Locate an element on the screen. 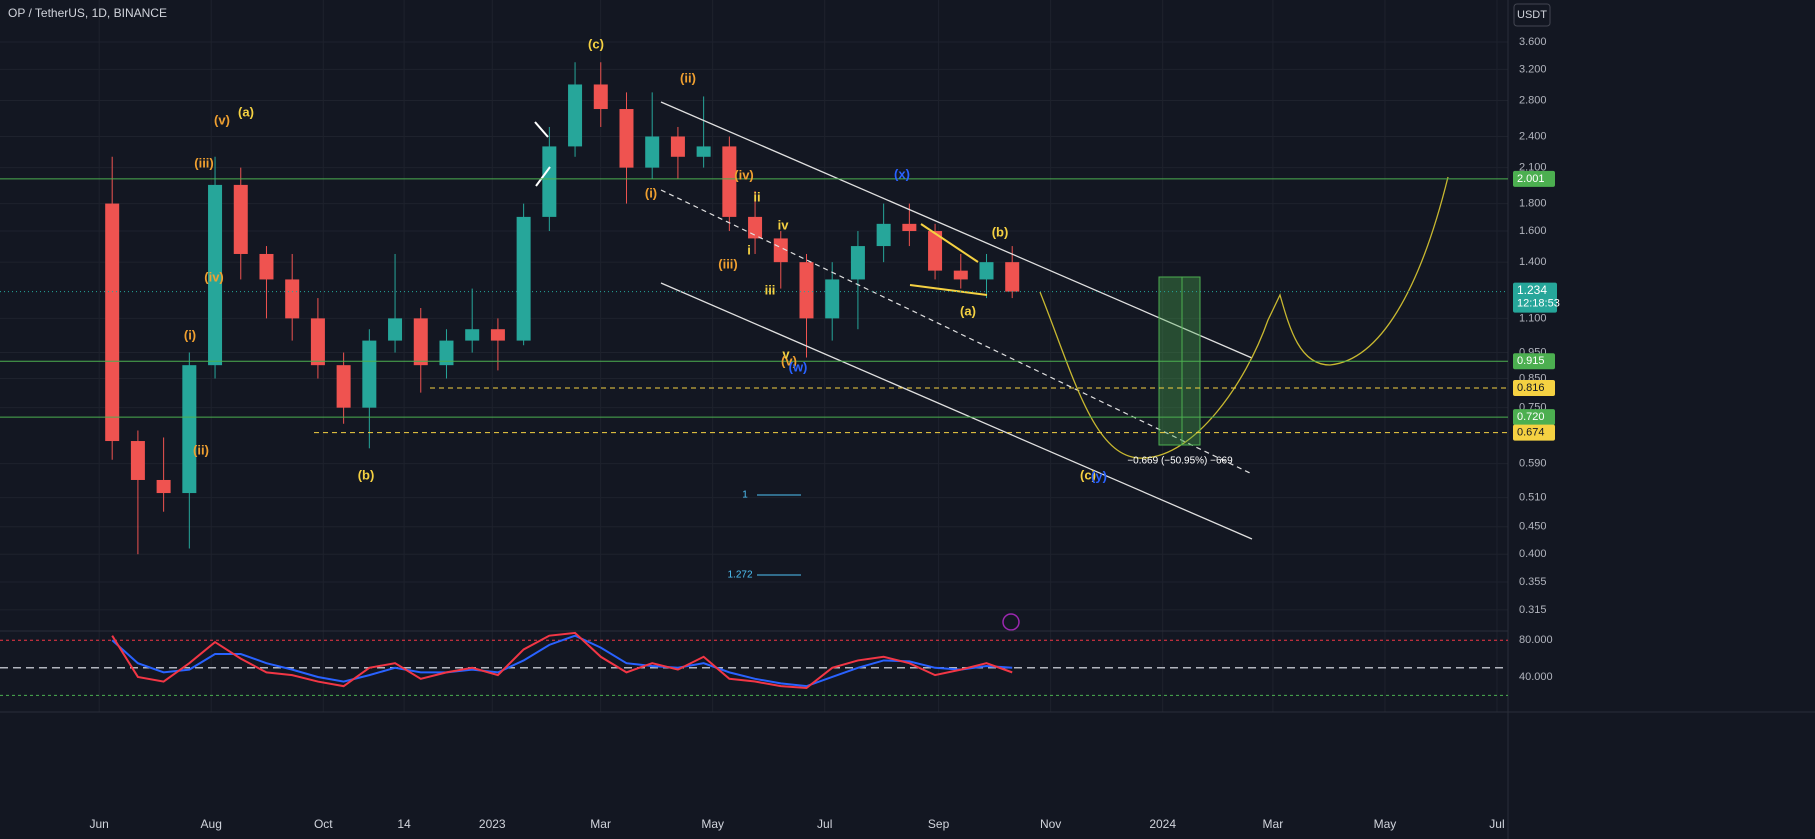  x-tick-label: Oct is located at coordinates (323, 824).